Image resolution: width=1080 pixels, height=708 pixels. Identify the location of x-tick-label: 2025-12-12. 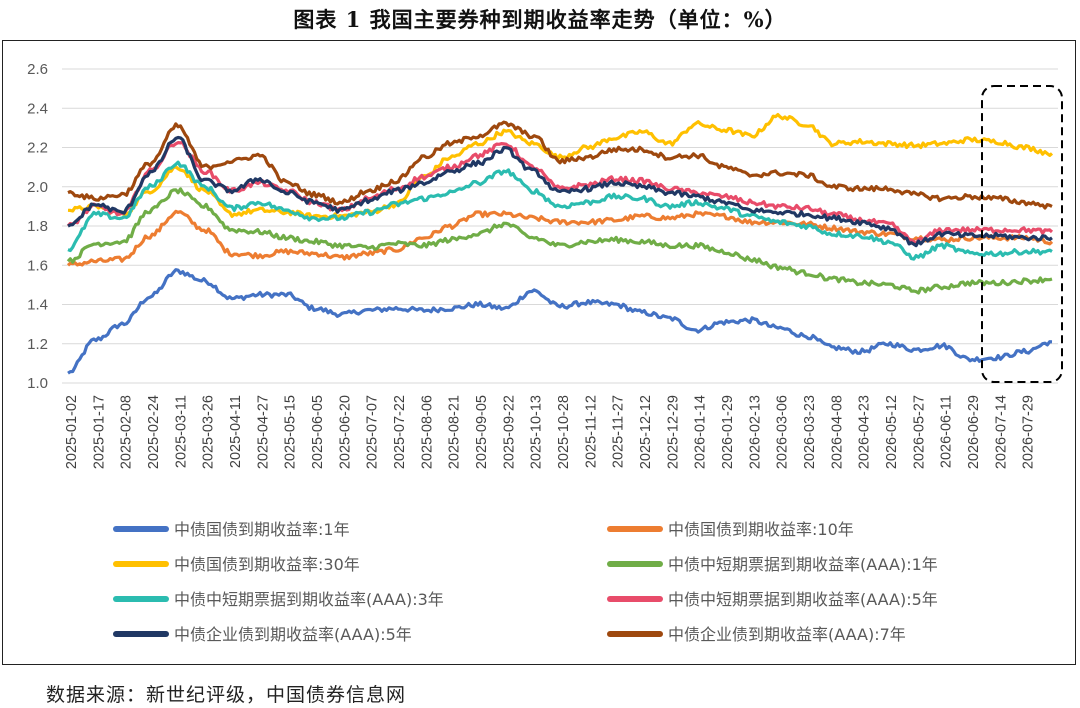
(646, 432).